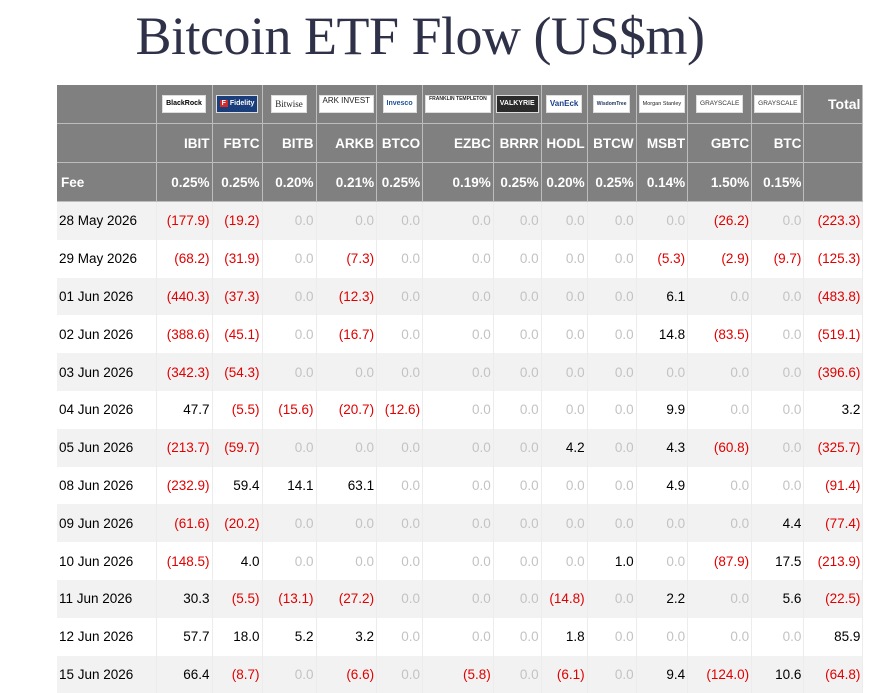  What do you see at coordinates (107, 523) in the screenshot?
I see `date-cell: 09 Jun 2026` at bounding box center [107, 523].